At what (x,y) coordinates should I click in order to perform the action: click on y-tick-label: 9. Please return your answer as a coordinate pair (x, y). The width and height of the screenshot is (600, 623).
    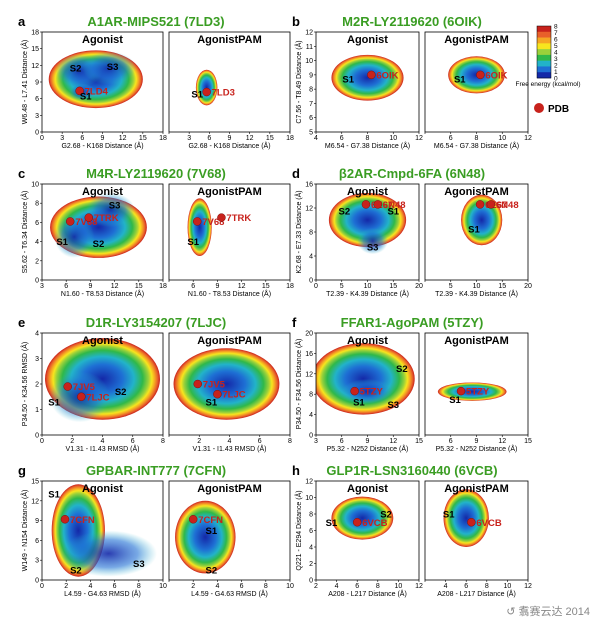
    Looking at the image, I should click on (311, 75).